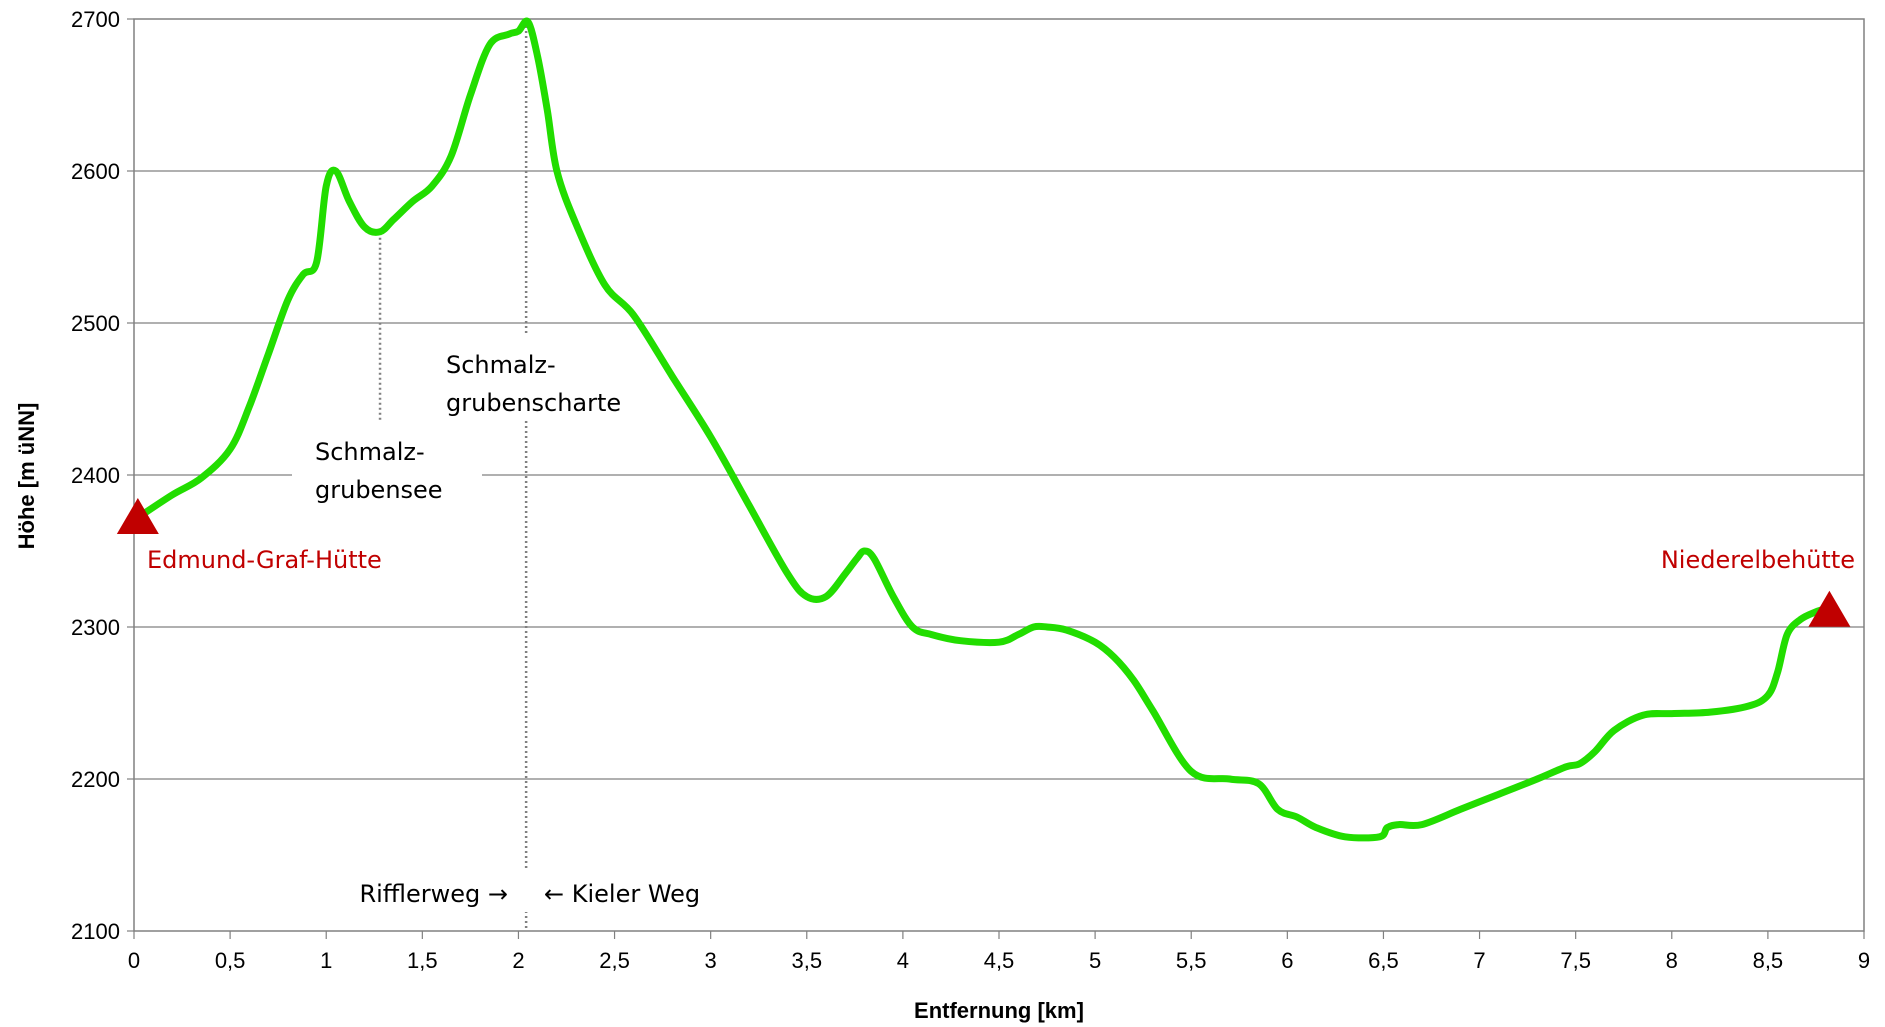 This screenshot has height=1027, width=1885. Describe the element at coordinates (264, 560) in the screenshot. I see `start-hut-label: Edmund-Graf-Hütte` at that location.